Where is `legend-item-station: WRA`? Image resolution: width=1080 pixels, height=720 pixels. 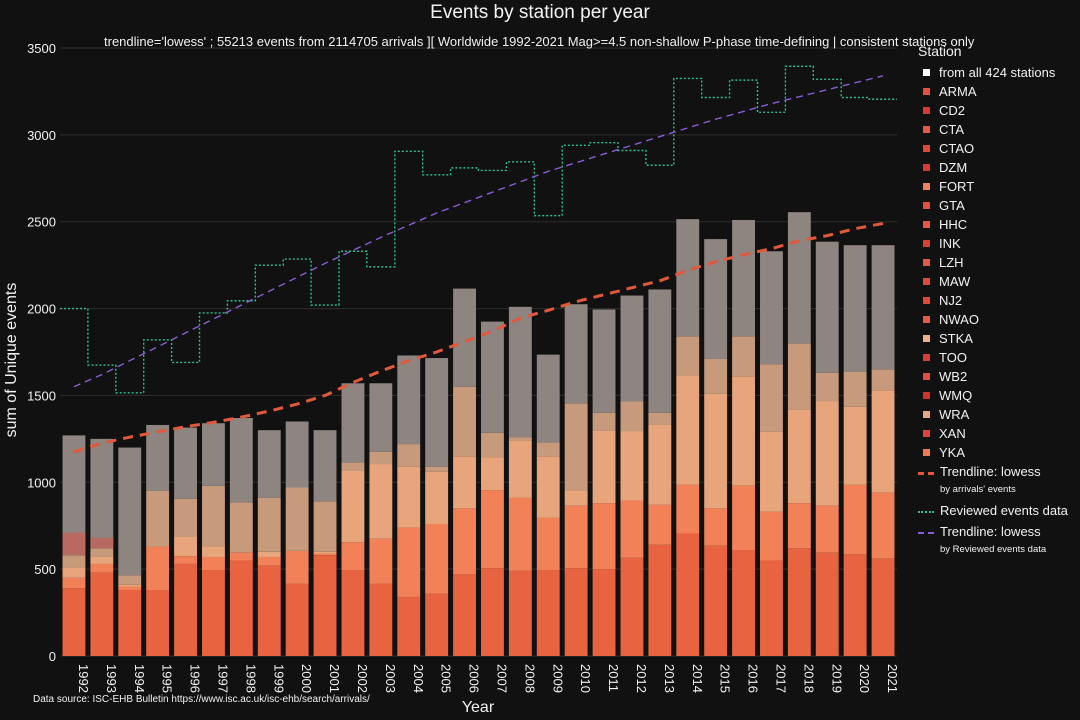 legend-item-station: WRA is located at coordinates (998, 414).